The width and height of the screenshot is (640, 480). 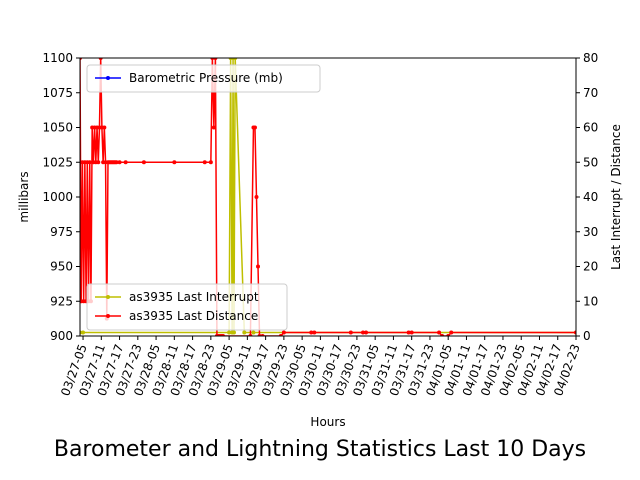 I want to click on legend-label: as3935 Last Interrupt, so click(x=194, y=297).